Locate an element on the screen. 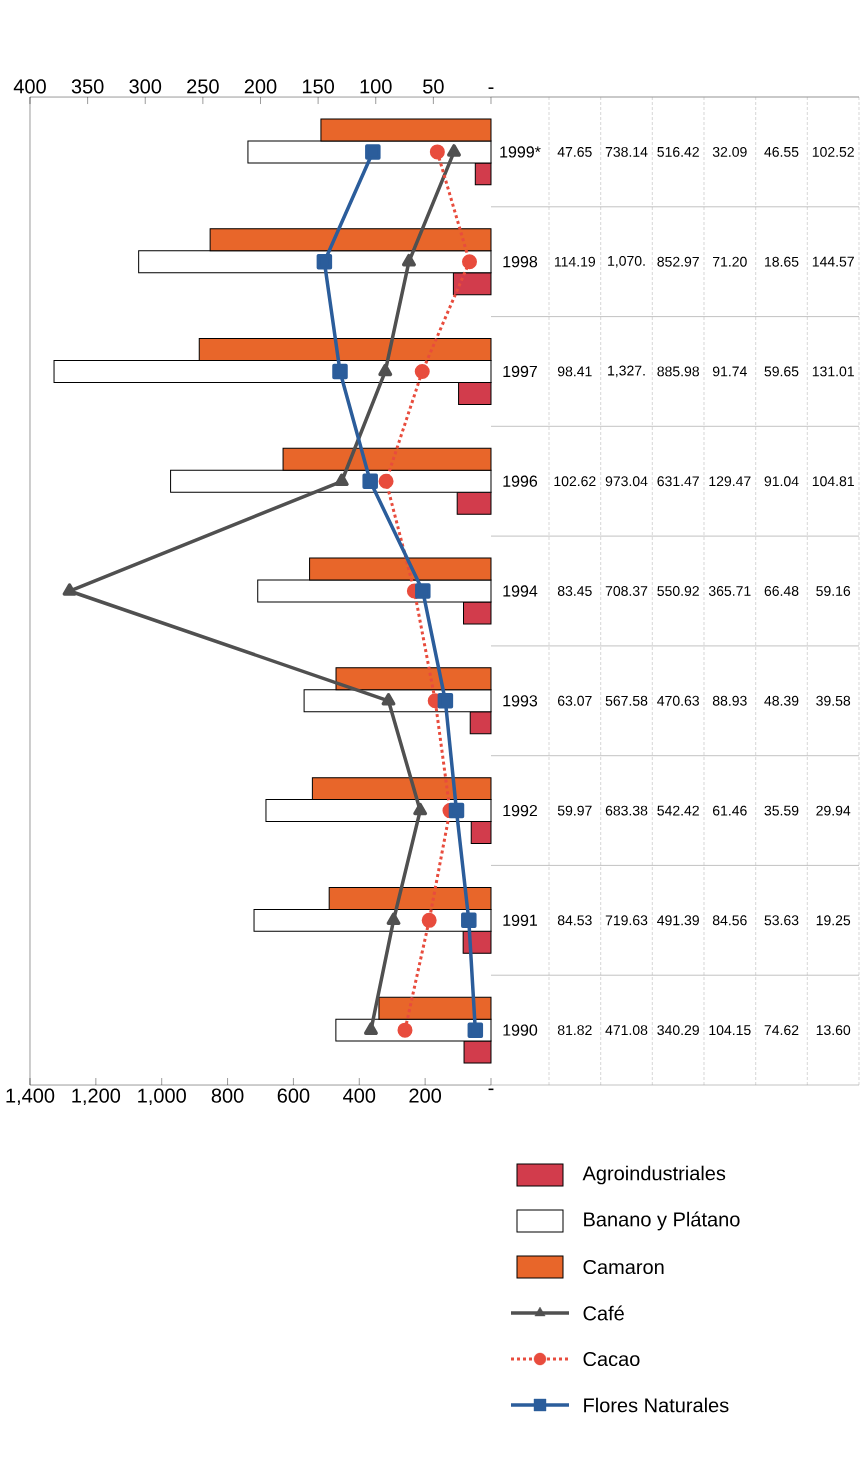 This screenshot has height=1458, width=861. data-label: 131.01 is located at coordinates (833, 371).